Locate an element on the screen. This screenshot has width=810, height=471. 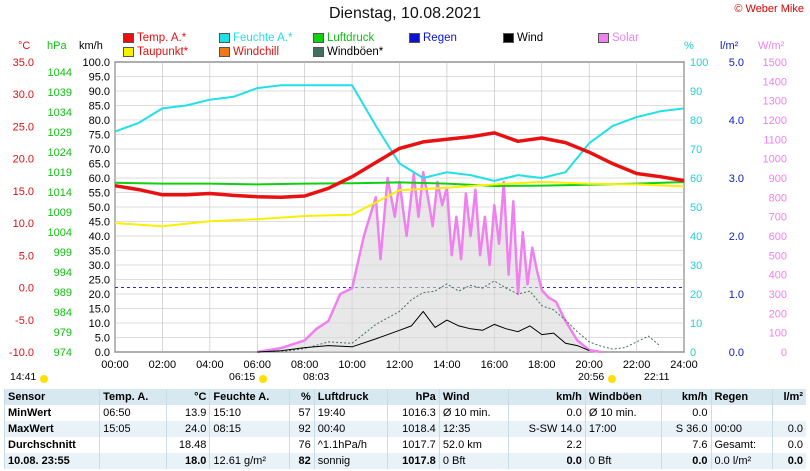
table-cell: 0.0 l/m² is located at coordinates (741, 461).